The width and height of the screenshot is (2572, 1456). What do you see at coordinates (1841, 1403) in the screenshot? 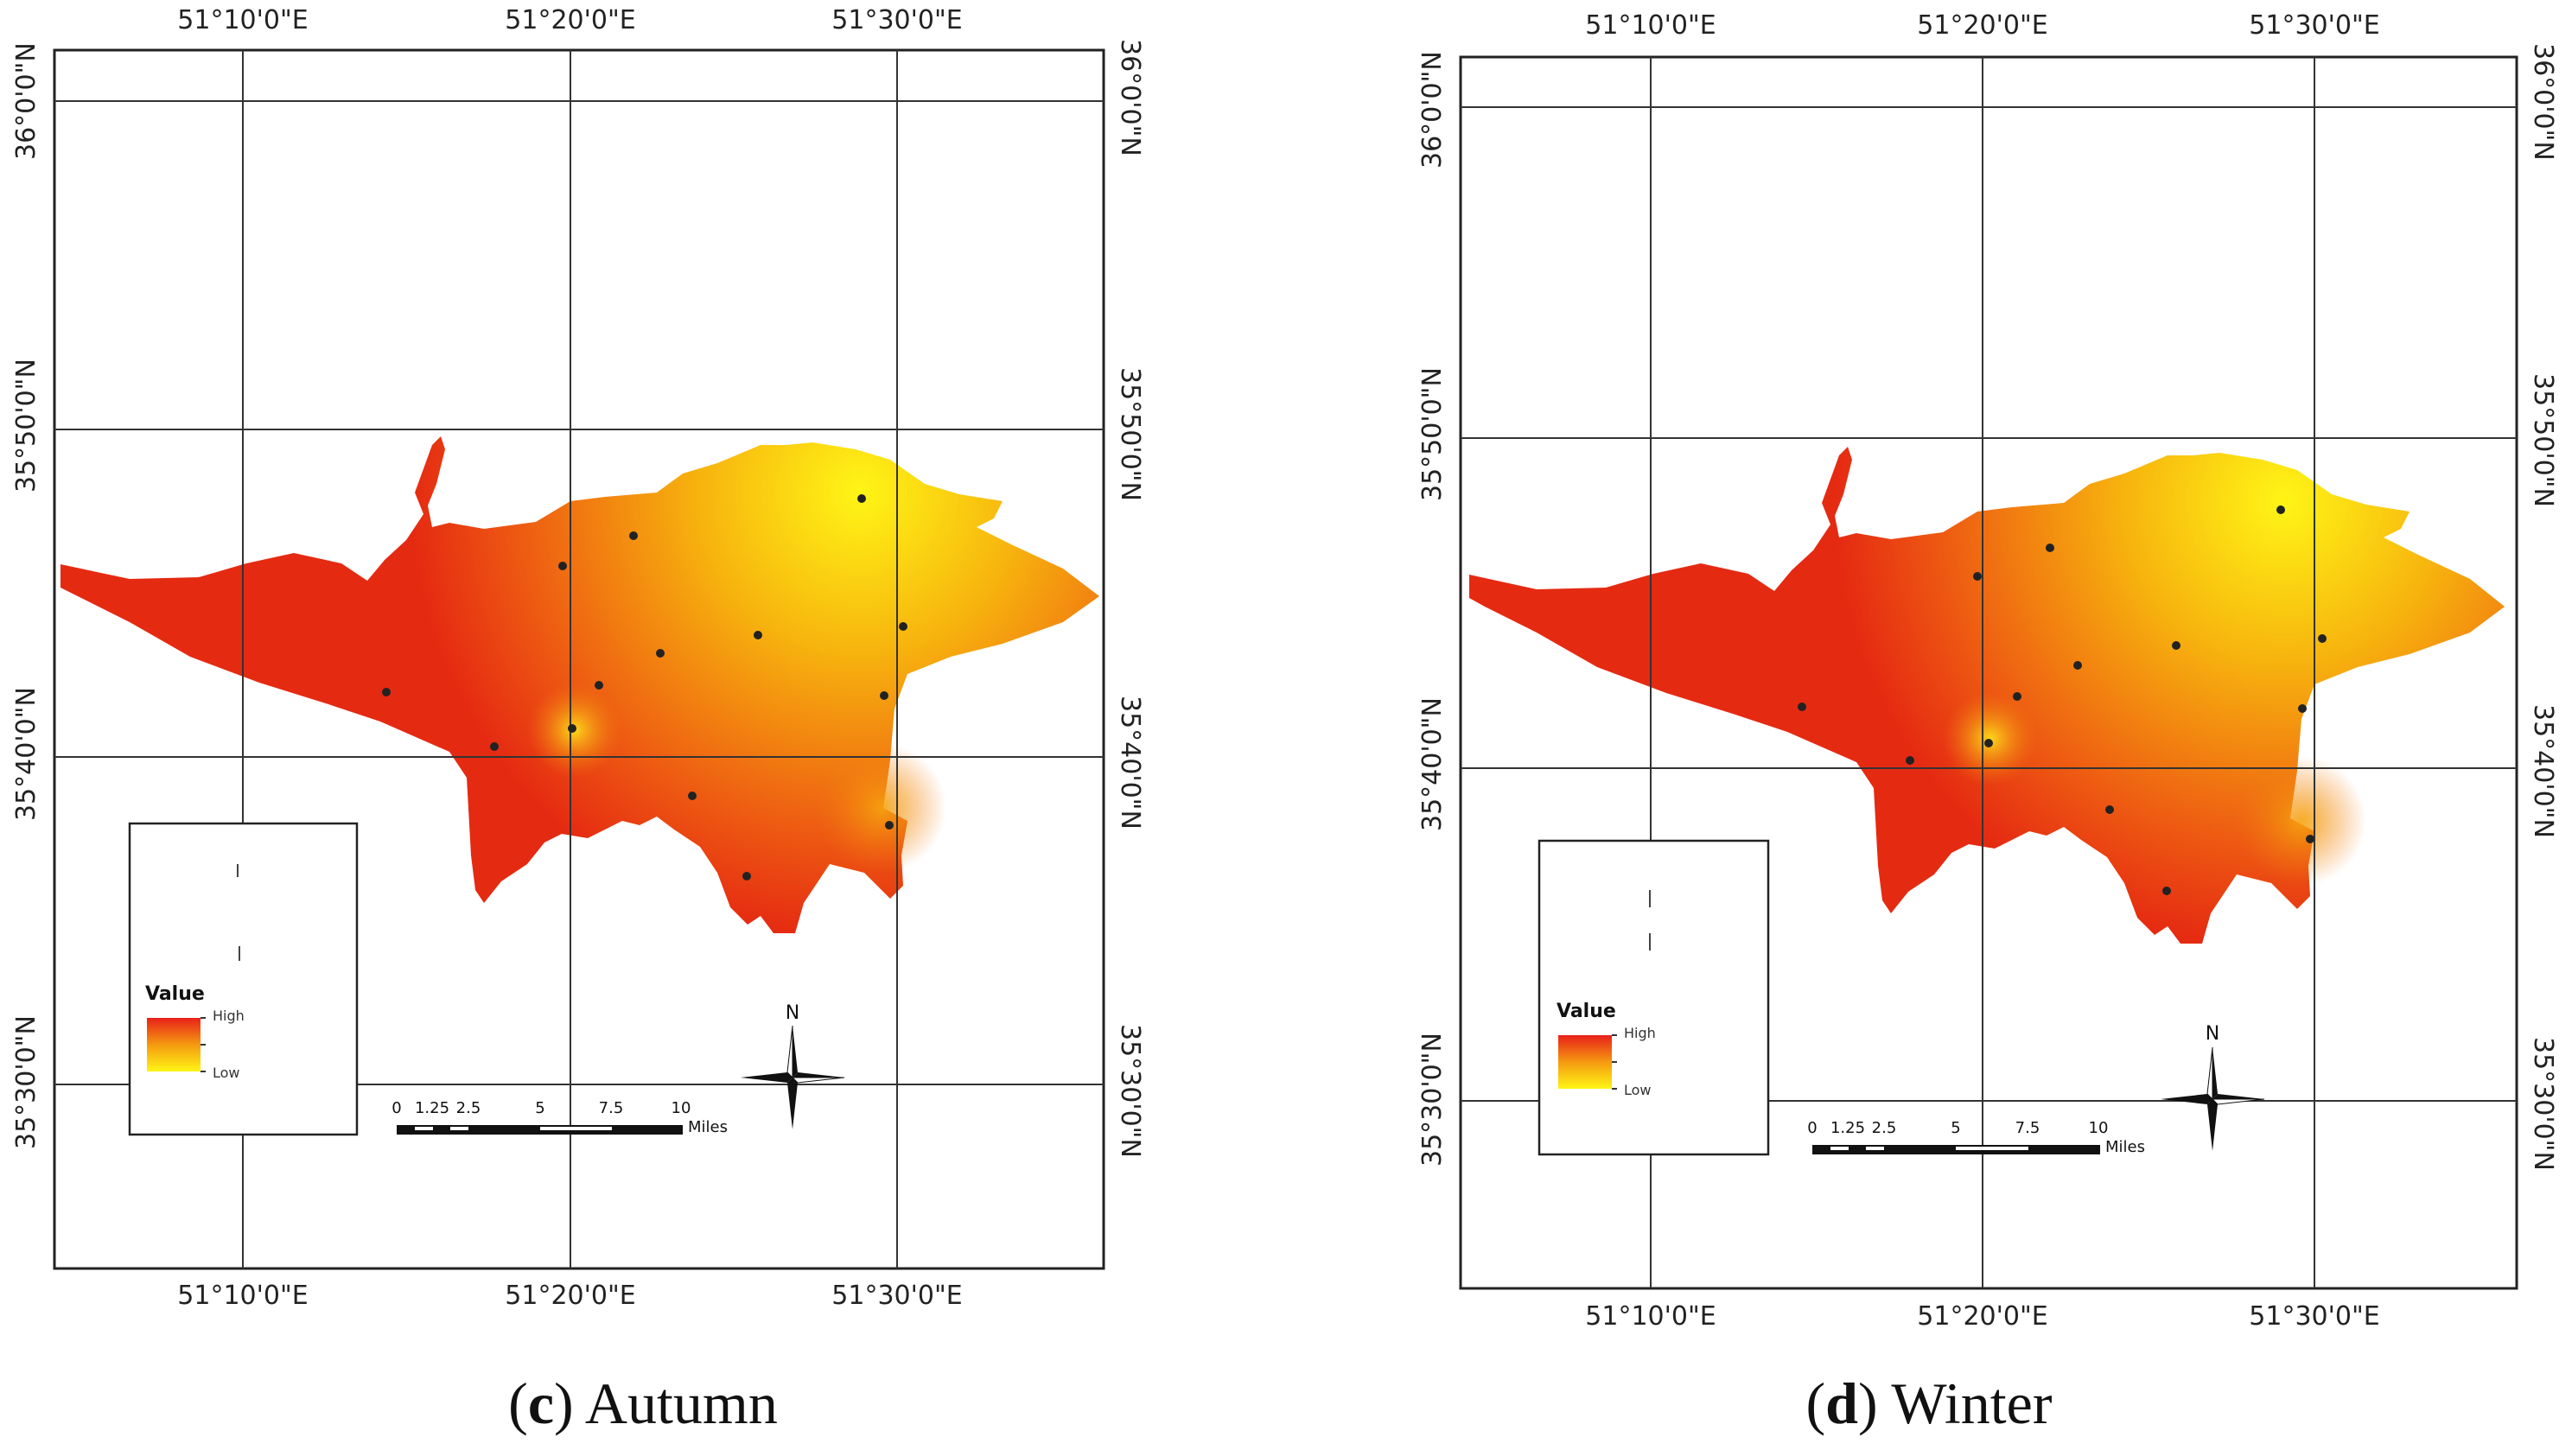
I see `caption-letter: d` at bounding box center [1841, 1403].